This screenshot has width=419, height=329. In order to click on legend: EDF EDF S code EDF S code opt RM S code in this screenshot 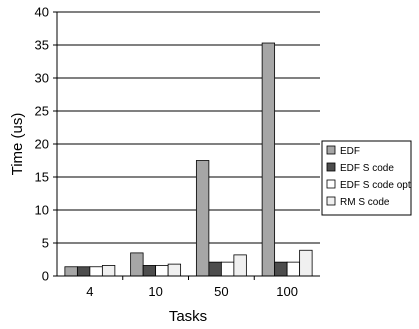, I will do `click(366, 178)`.